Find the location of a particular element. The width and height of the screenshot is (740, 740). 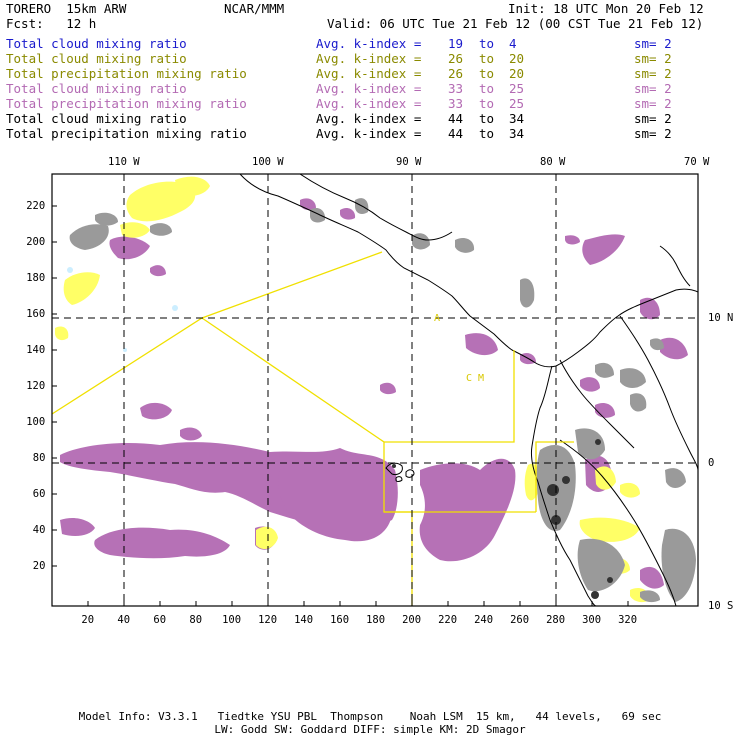

x-tick-label: 300 is located at coordinates (592, 620).